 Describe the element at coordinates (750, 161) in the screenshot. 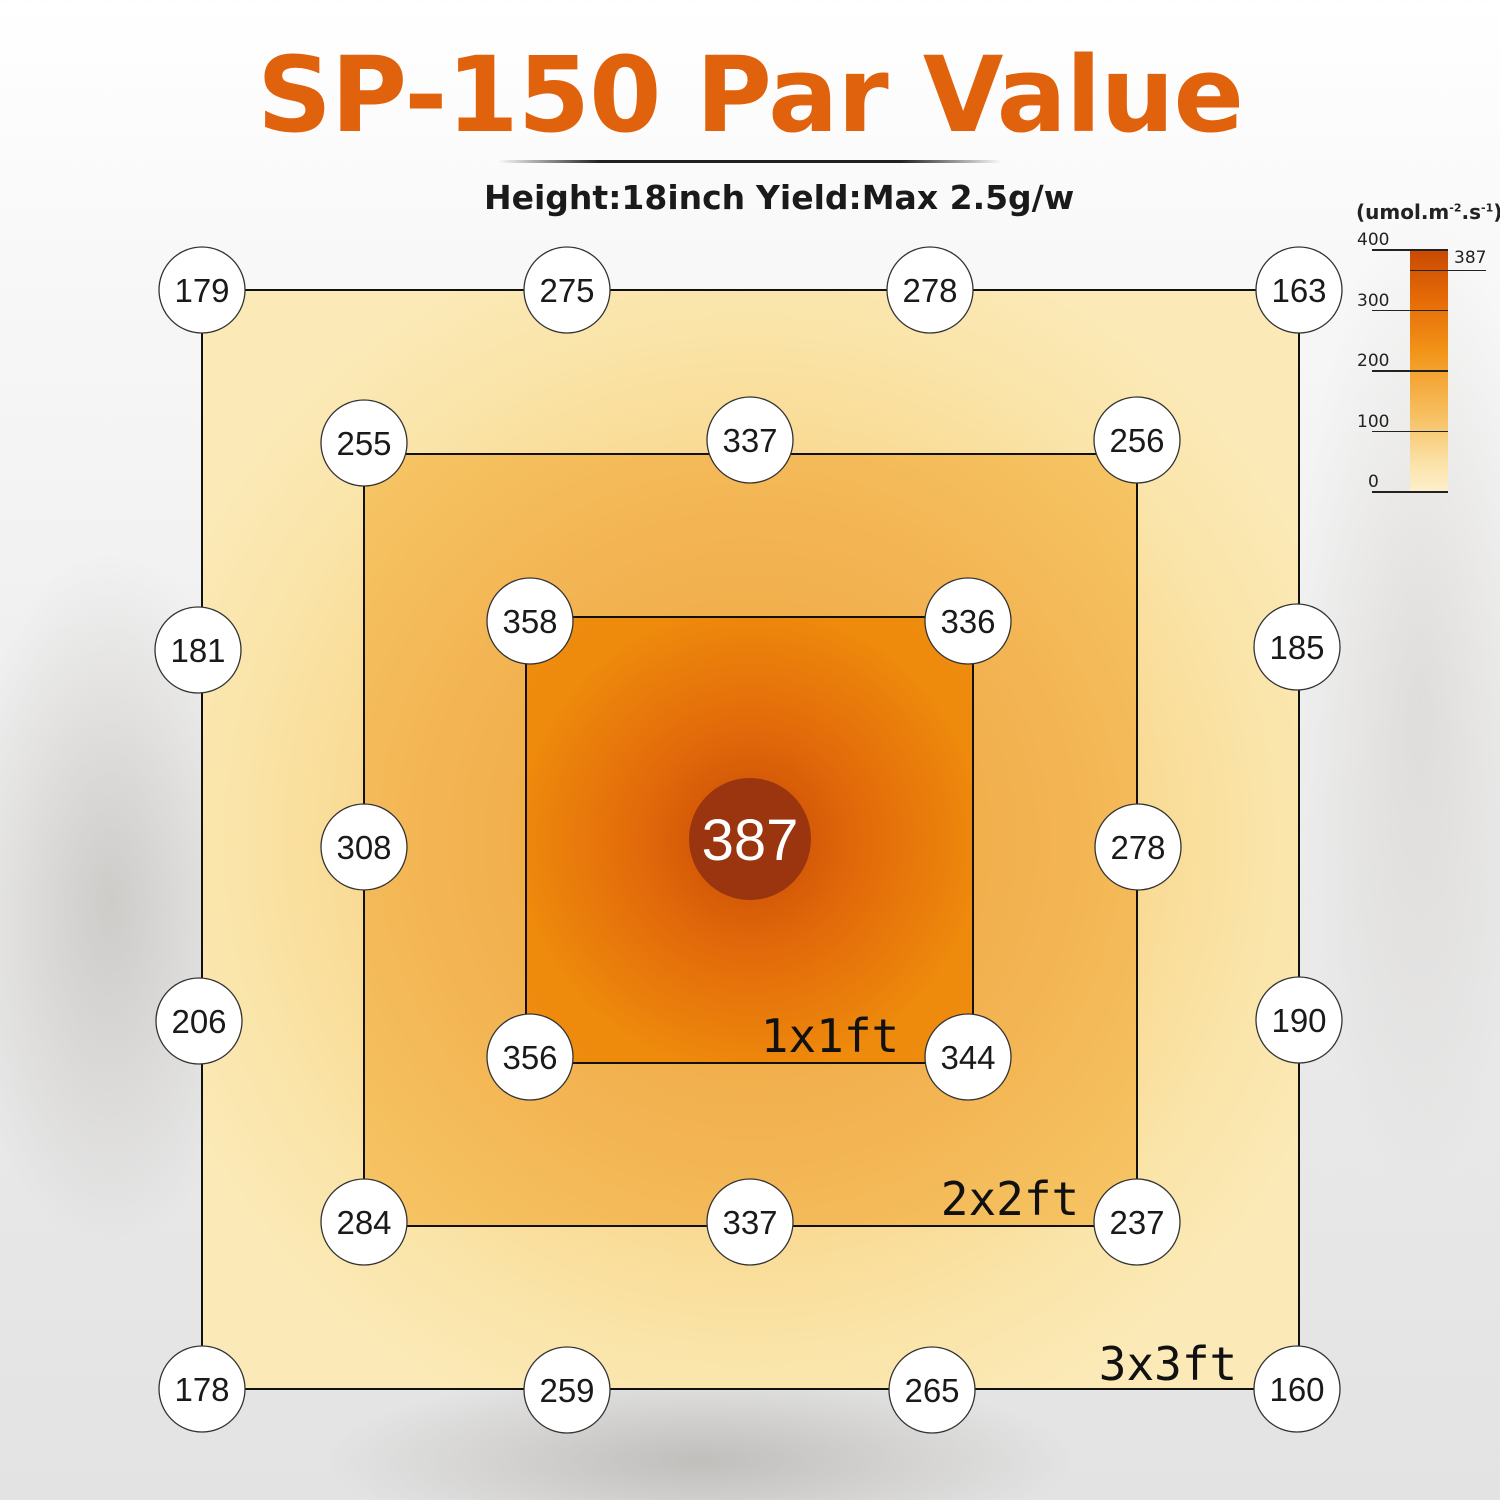

I see `title-divider` at that location.